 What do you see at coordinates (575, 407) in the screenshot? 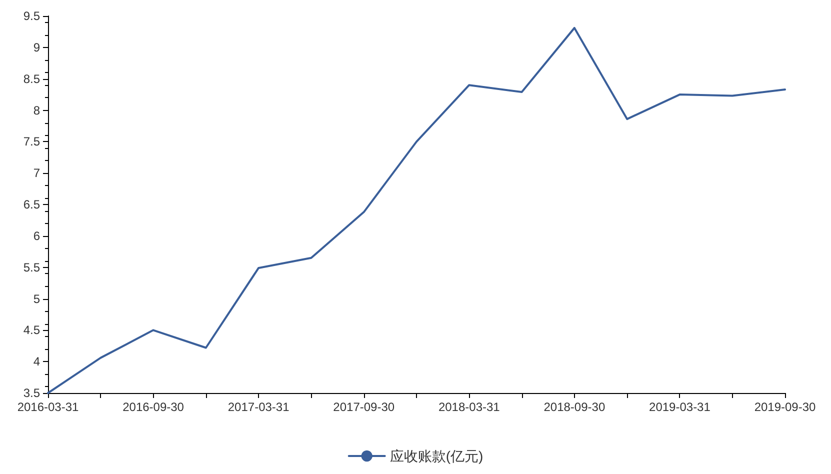
I see `x-tick-label: 2018-09-30` at bounding box center [575, 407].